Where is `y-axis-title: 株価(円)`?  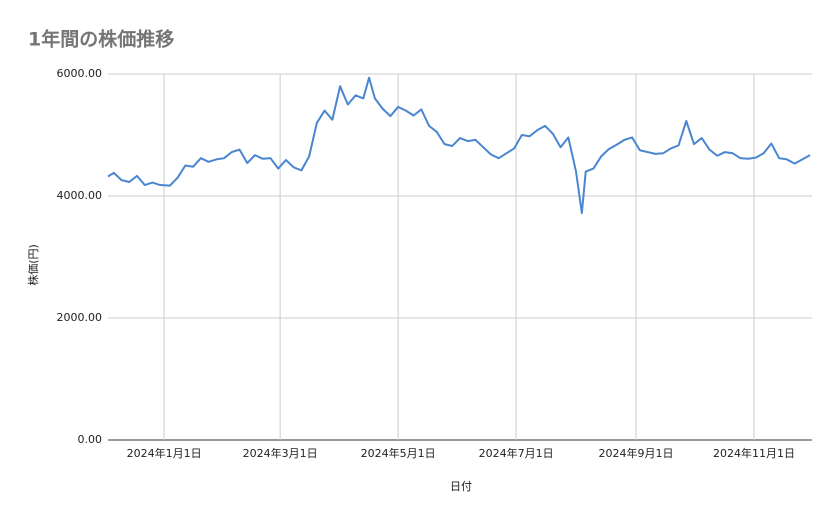
y-axis-title: 株価(円) is located at coordinates (33, 265).